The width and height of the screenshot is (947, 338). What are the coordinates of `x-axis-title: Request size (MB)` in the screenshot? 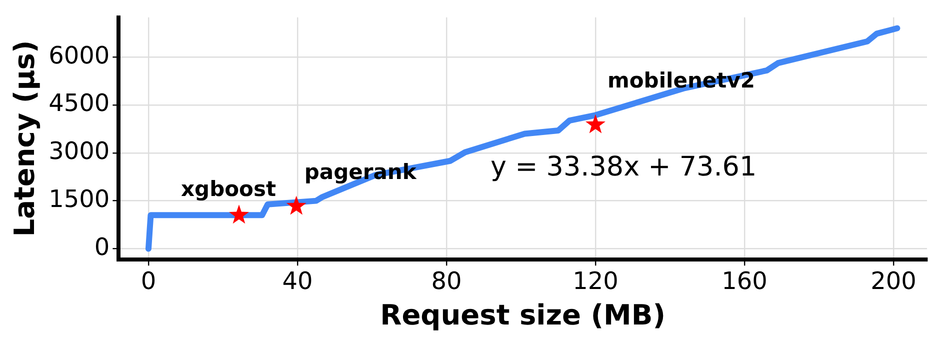 It's located at (523, 315).